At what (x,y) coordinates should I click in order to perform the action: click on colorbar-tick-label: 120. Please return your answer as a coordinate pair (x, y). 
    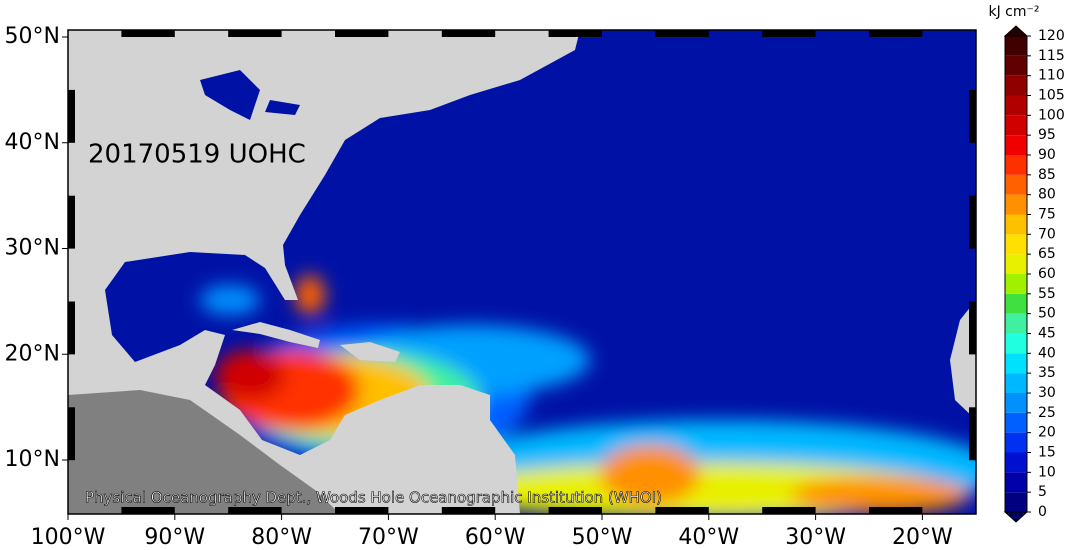
    Looking at the image, I should click on (1051, 36).